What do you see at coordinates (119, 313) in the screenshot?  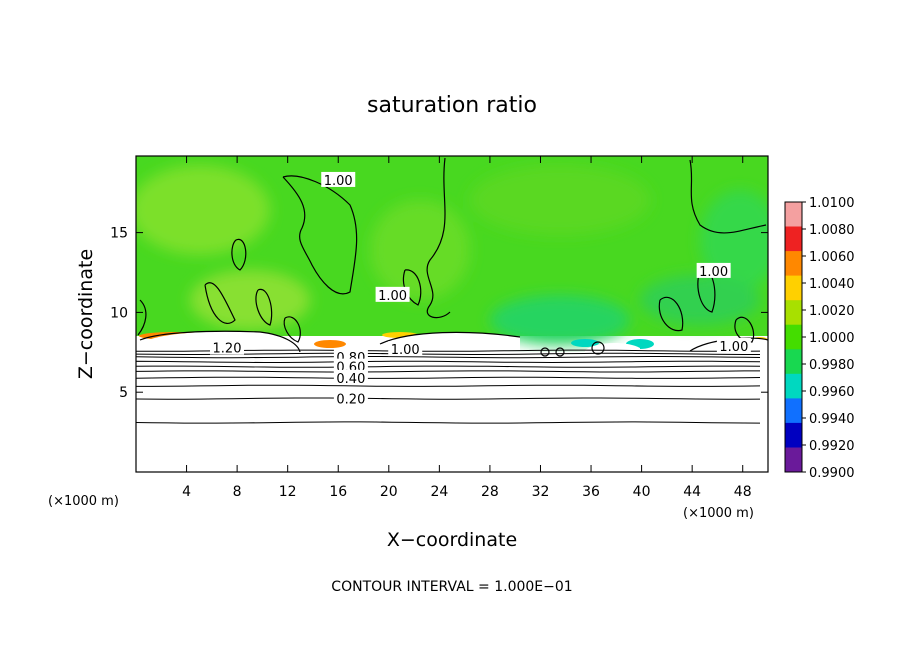 I see `y-tick-label: 10` at bounding box center [119, 313].